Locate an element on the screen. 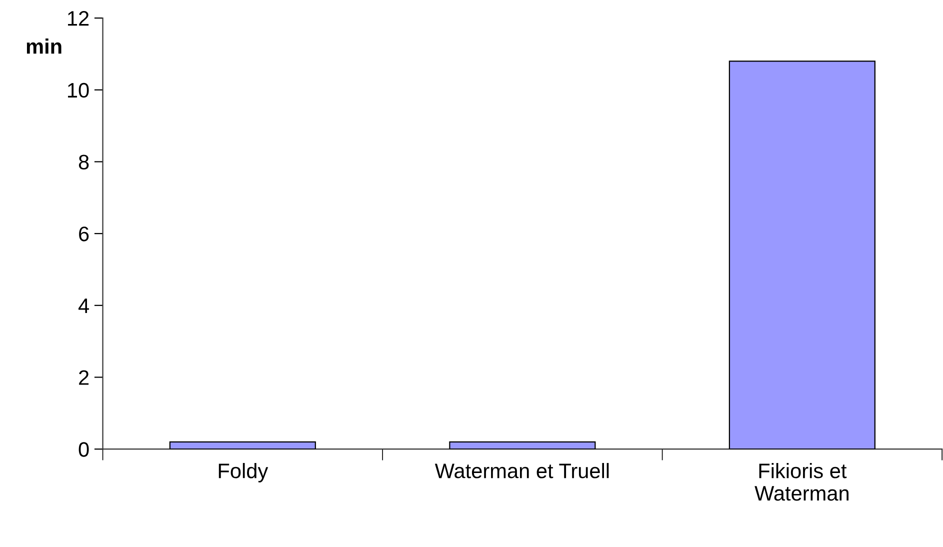 Image resolution: width=943 pixels, height=547 pixels. y-tick-label: 10 is located at coordinates (78, 90).